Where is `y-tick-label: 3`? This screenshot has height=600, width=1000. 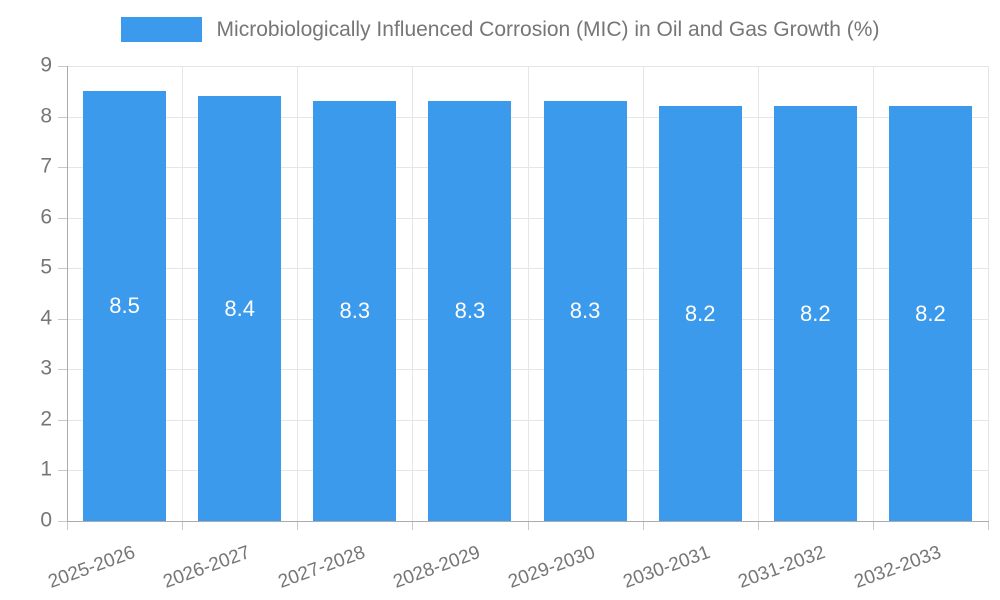
y-tick-label: 3 is located at coordinates (46, 368).